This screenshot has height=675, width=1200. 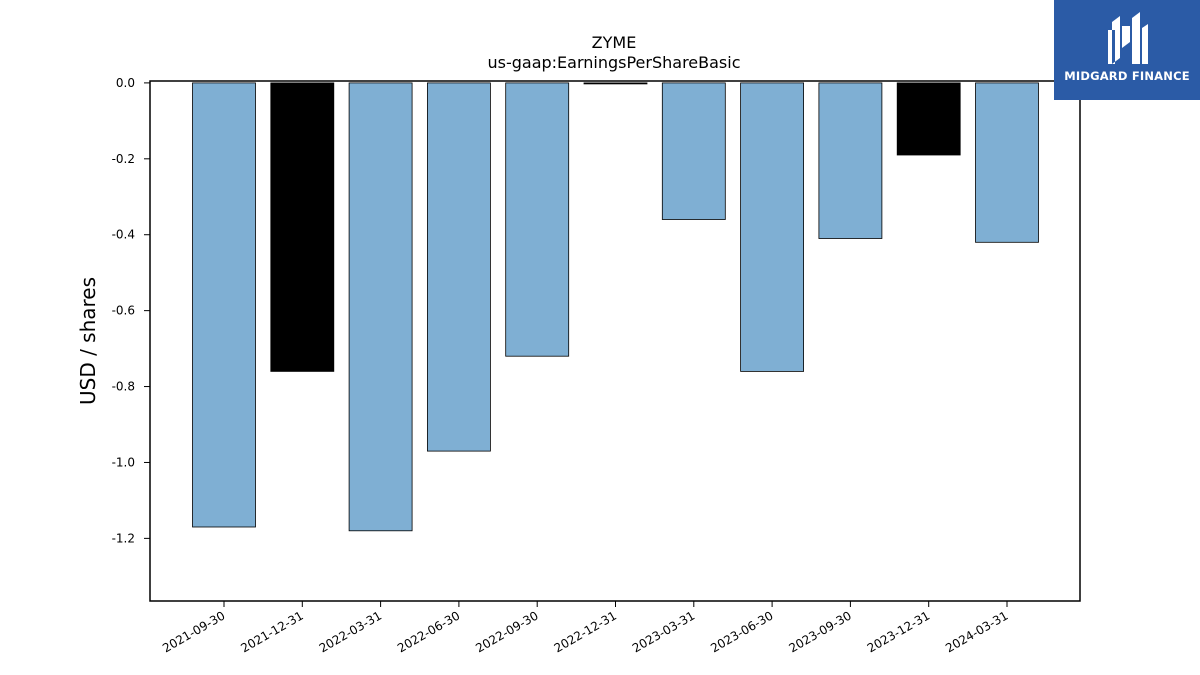 What do you see at coordinates (663, 631) in the screenshot?
I see `x-tick-label: 2023-03-31` at bounding box center [663, 631].